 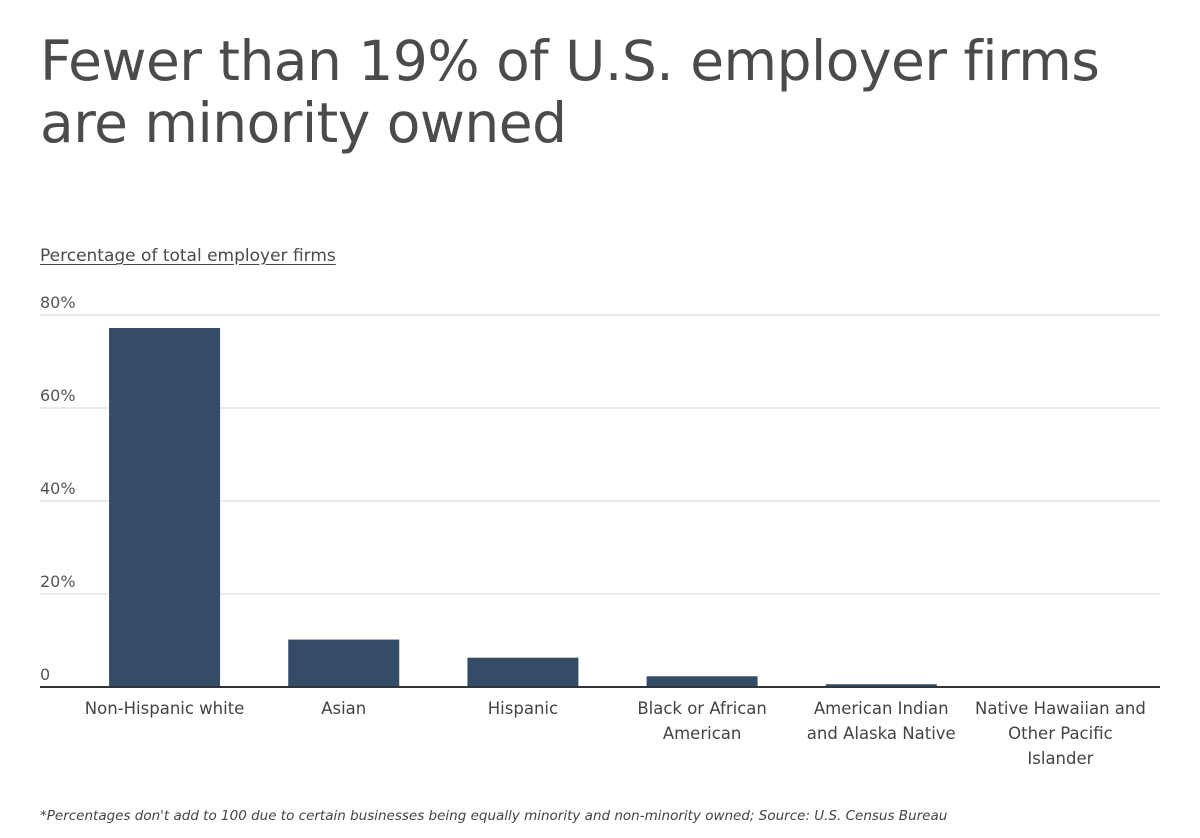 What do you see at coordinates (45, 674) in the screenshot?
I see `y-tick-label: 0` at bounding box center [45, 674].